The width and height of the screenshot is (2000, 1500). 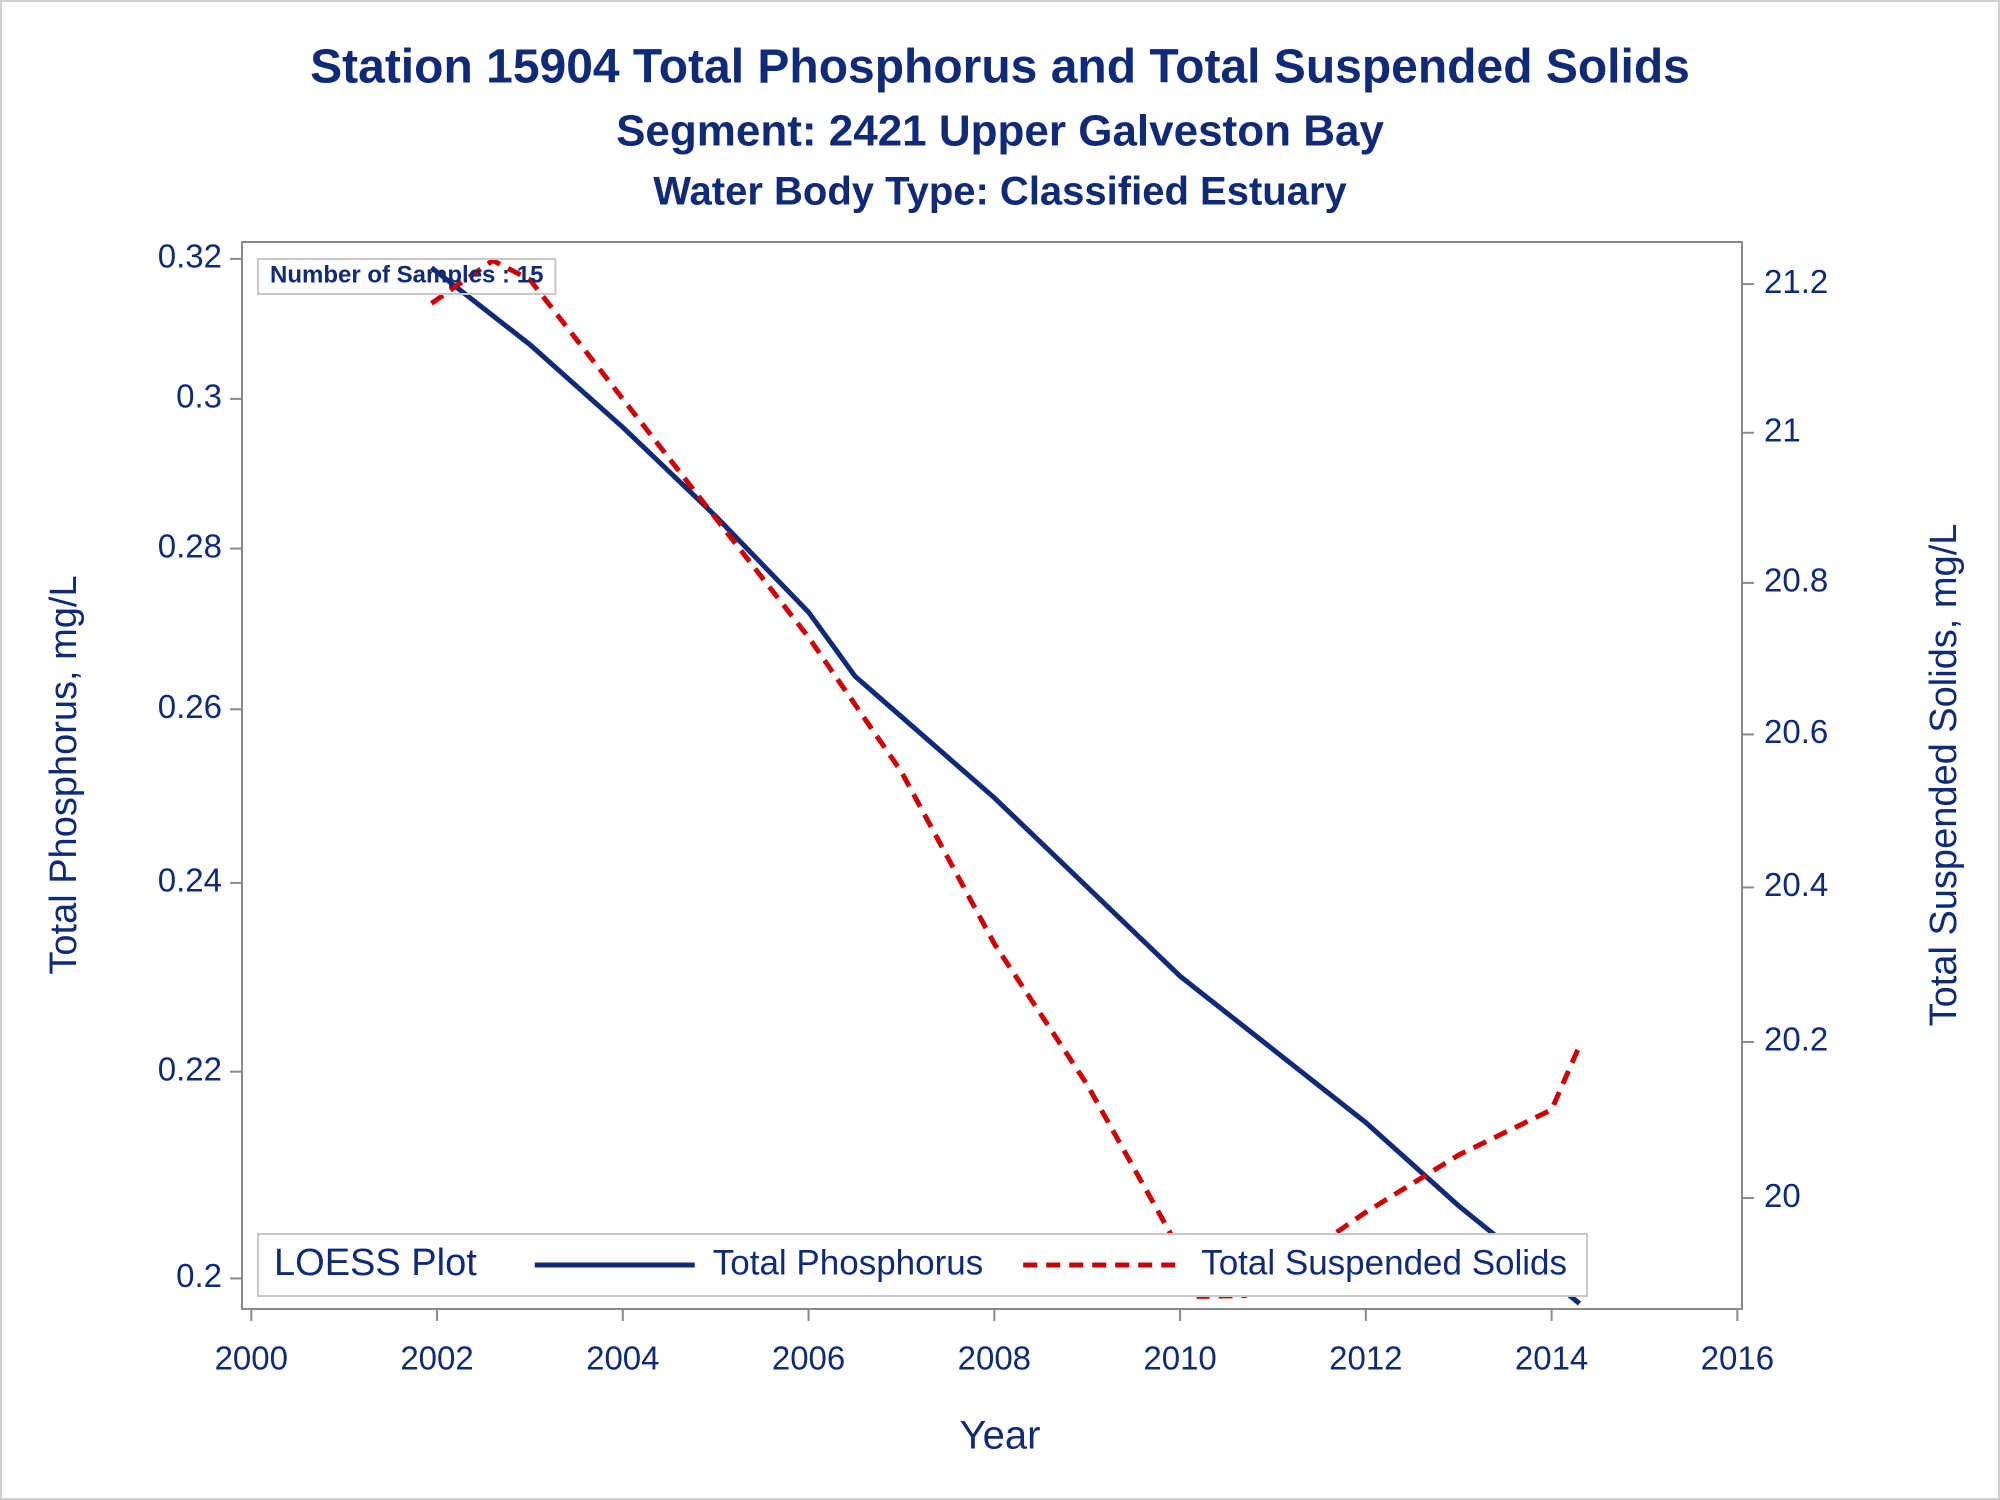 I want to click on y-tick-label: 0.32, so click(x=190, y=256).